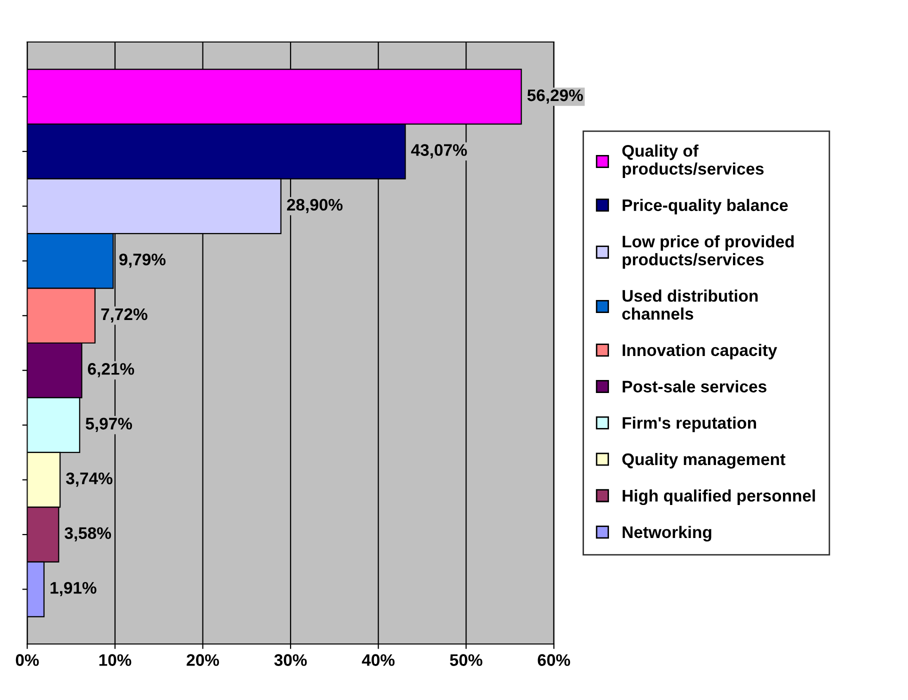 The width and height of the screenshot is (908, 700). I want to click on data-label: 43,07%, so click(439, 151).